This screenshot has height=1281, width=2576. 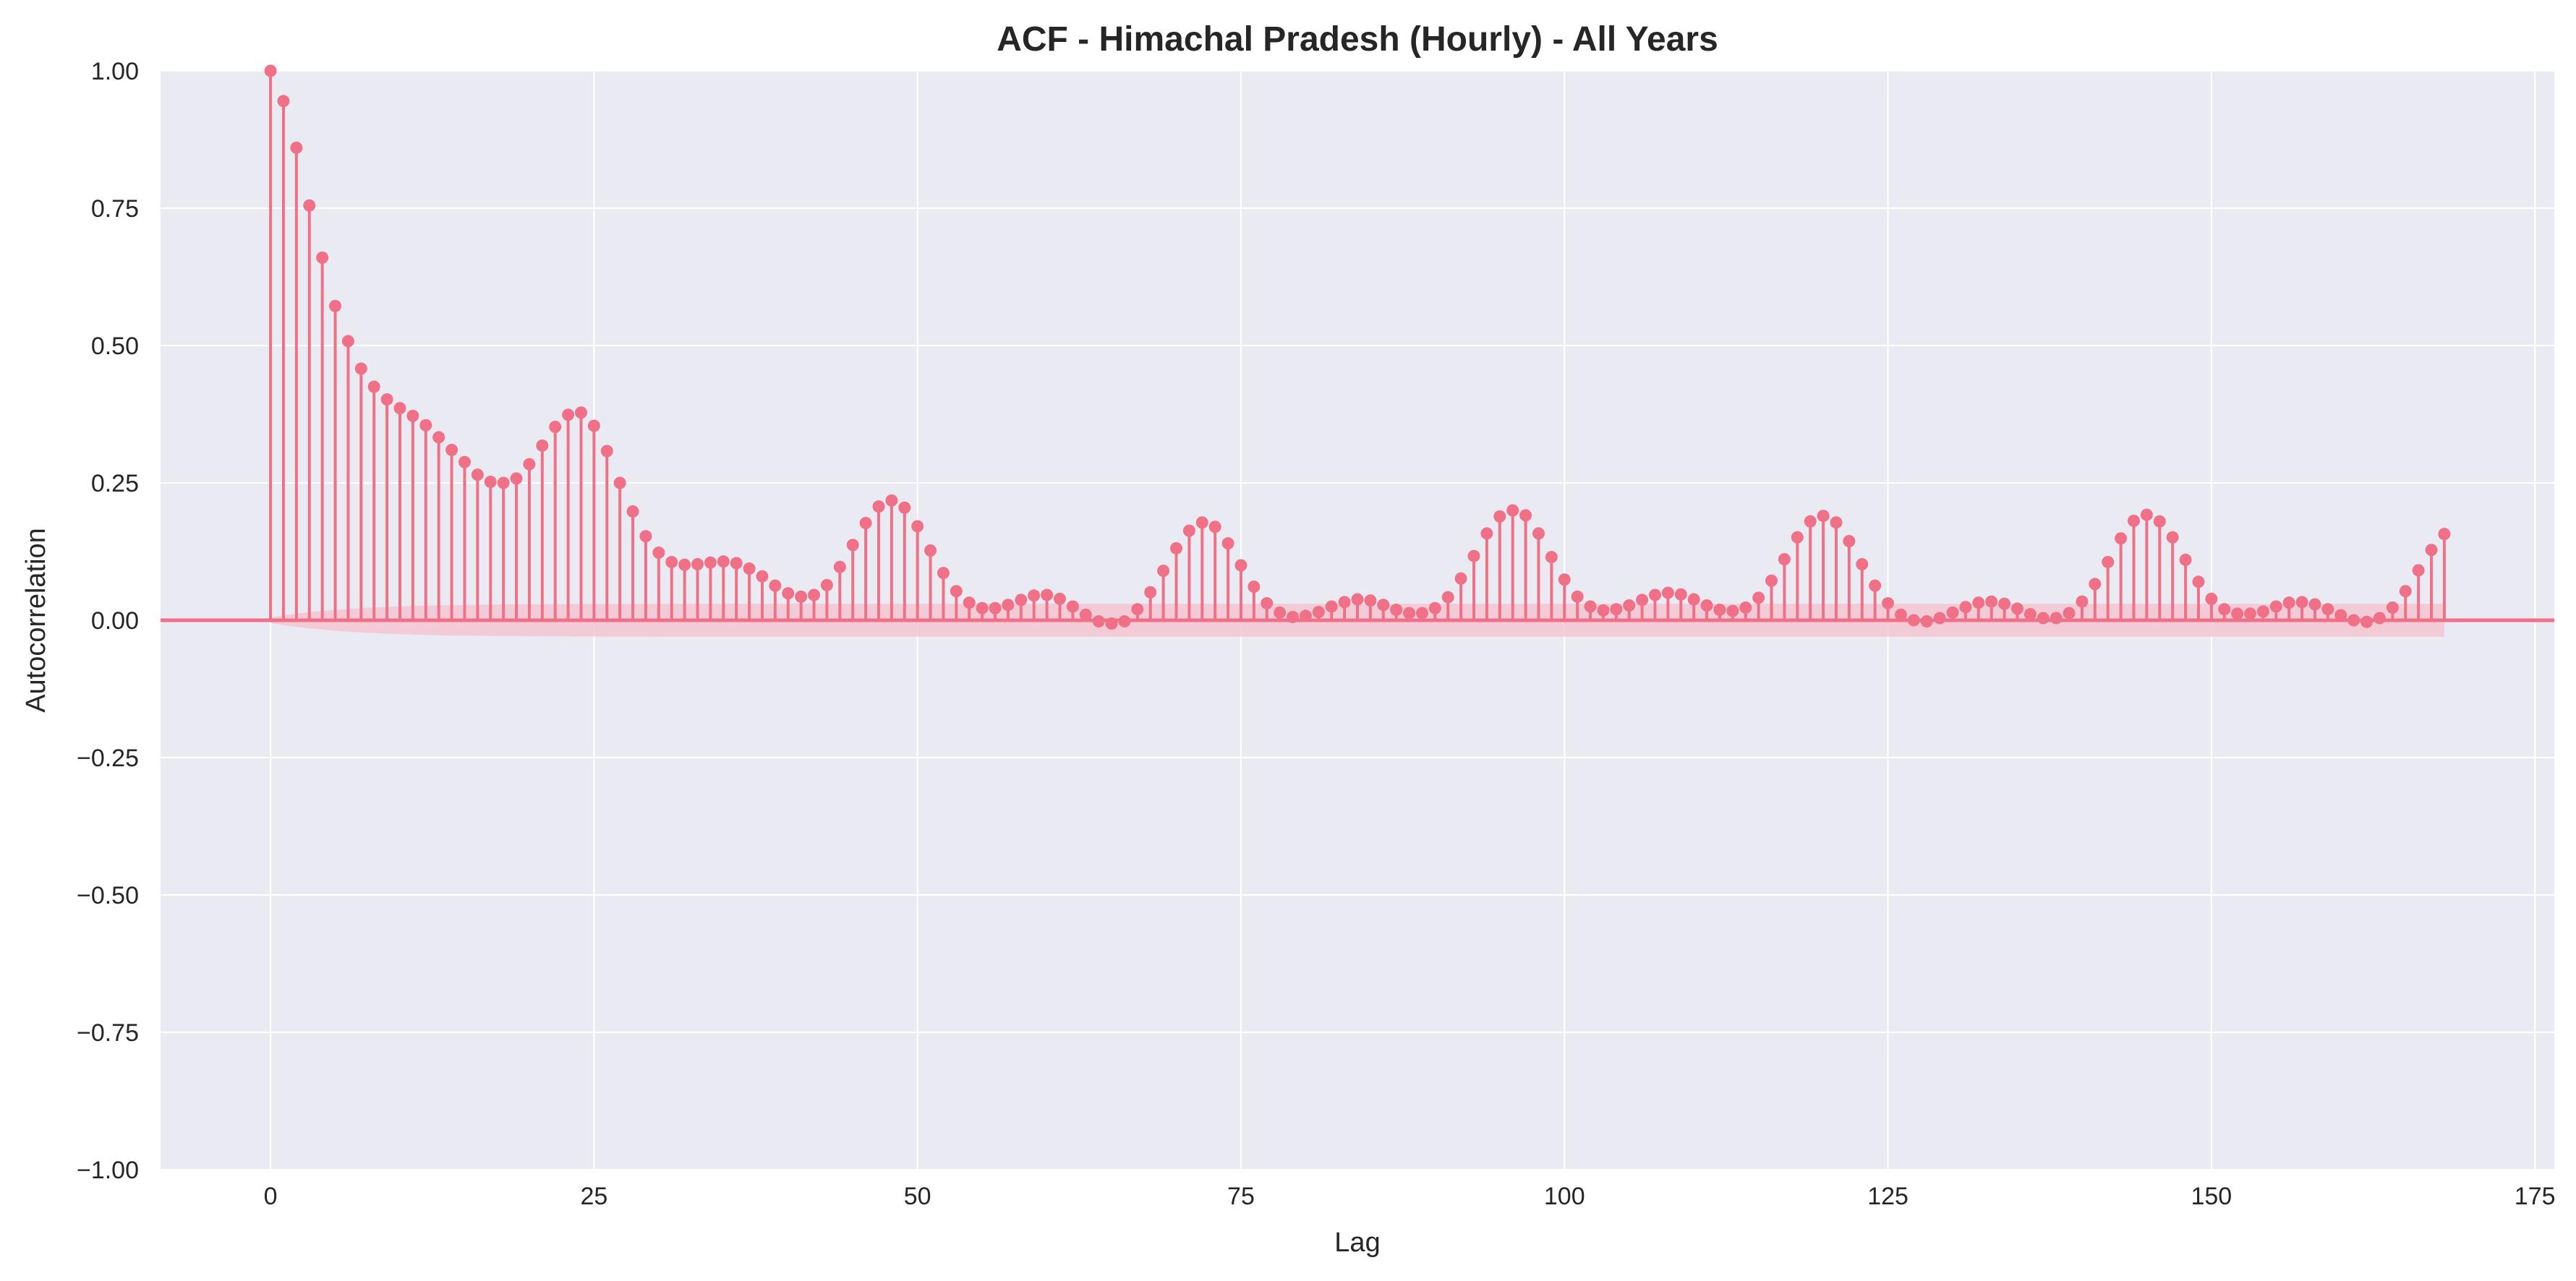 What do you see at coordinates (1887, 1196) in the screenshot?
I see `x-tick-label-5: 125` at bounding box center [1887, 1196].